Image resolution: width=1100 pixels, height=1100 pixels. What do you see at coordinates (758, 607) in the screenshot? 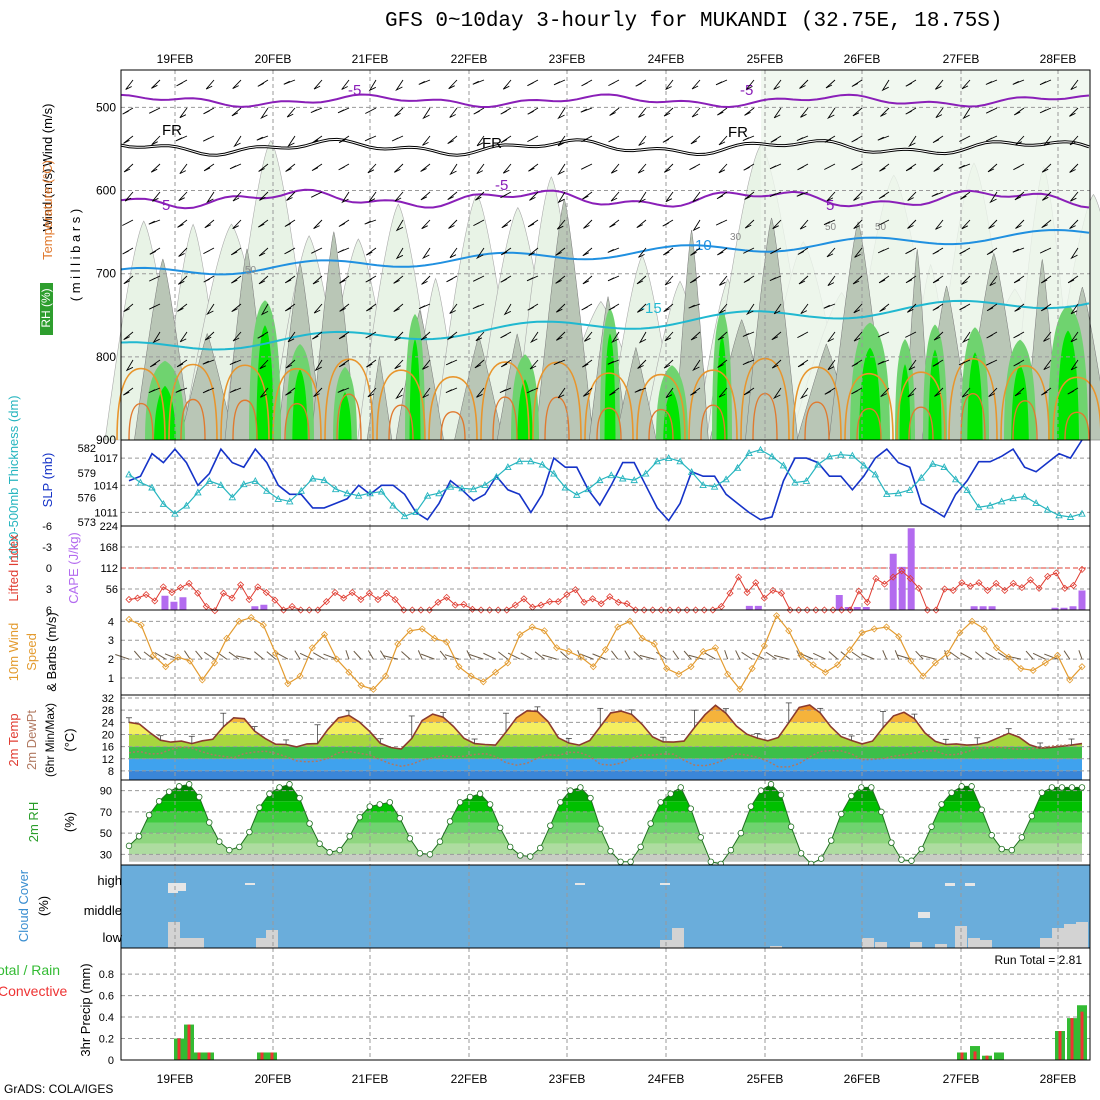
I see `cape-bar` at bounding box center [758, 607].